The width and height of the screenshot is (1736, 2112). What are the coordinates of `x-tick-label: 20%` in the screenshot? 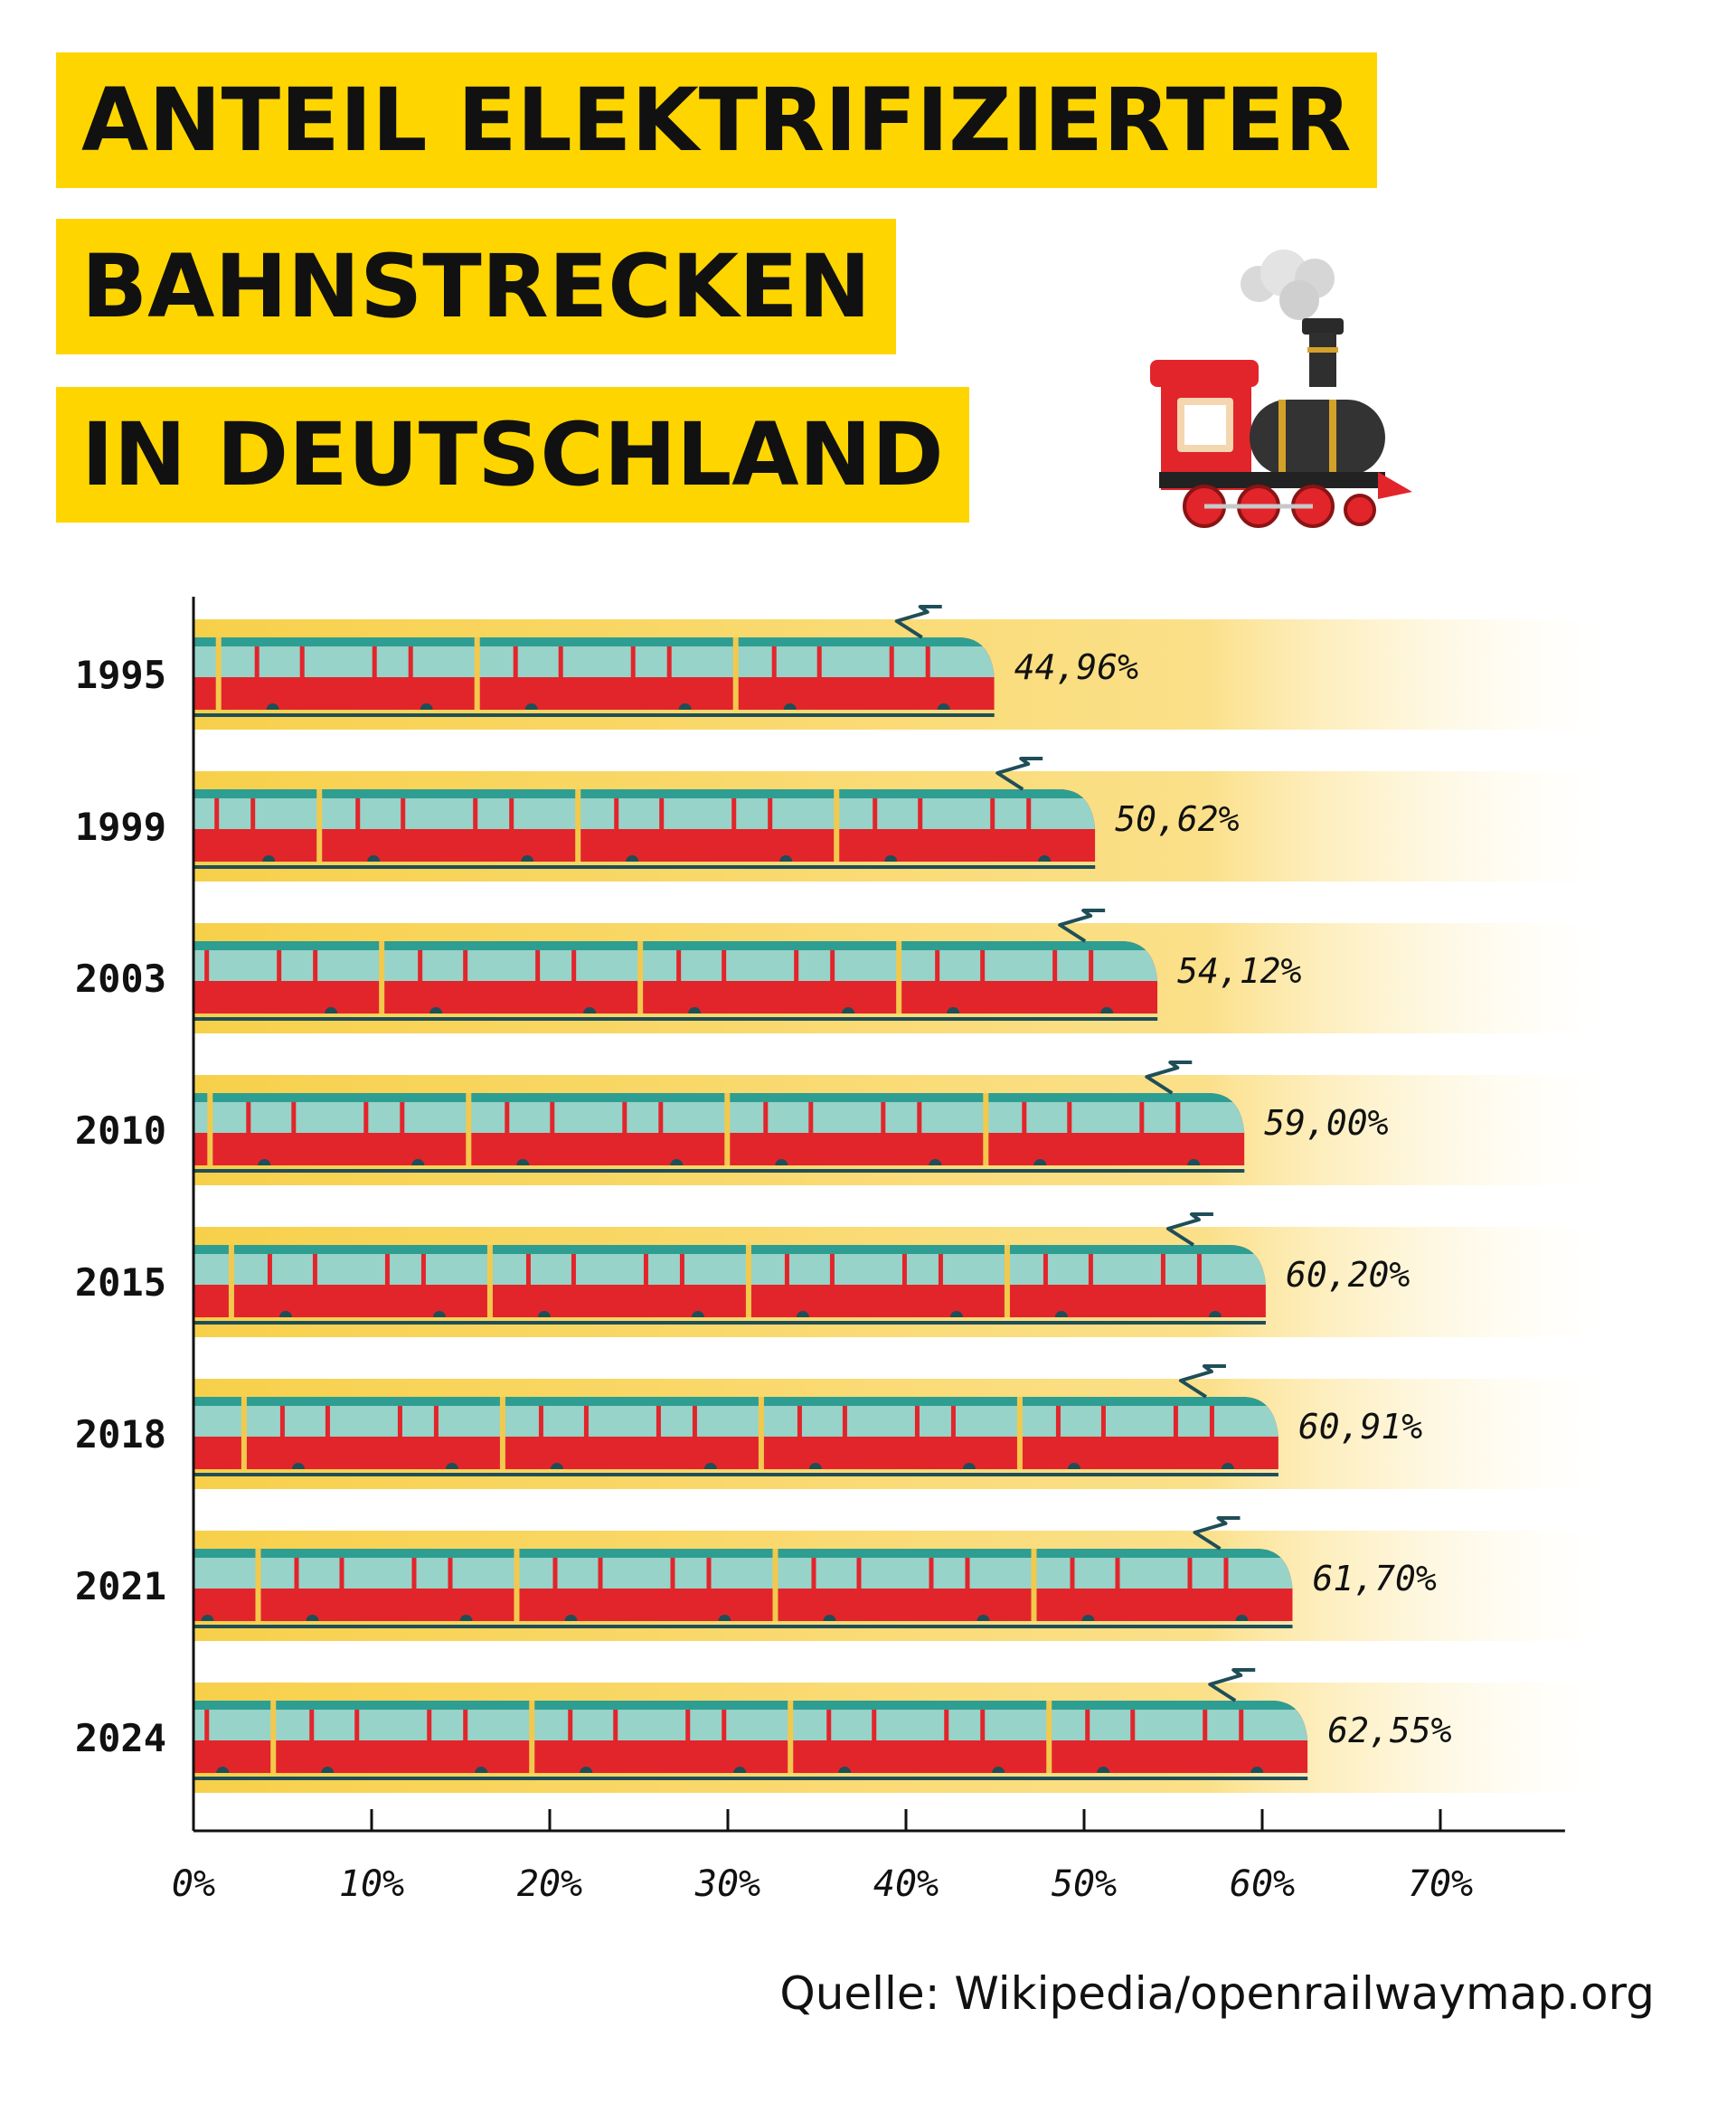 It's located at (549, 1884).